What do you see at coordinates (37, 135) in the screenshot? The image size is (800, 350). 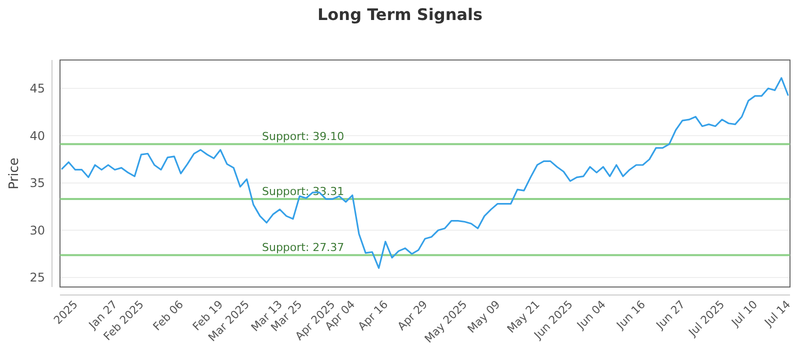 I see `y-tick-label: 40` at bounding box center [37, 135].